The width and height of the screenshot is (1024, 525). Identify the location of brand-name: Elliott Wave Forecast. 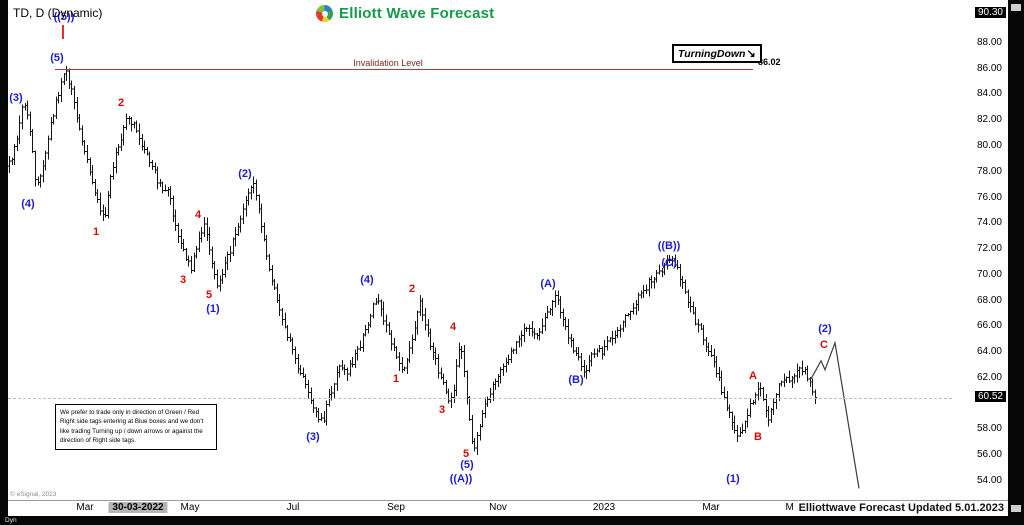
(417, 13).